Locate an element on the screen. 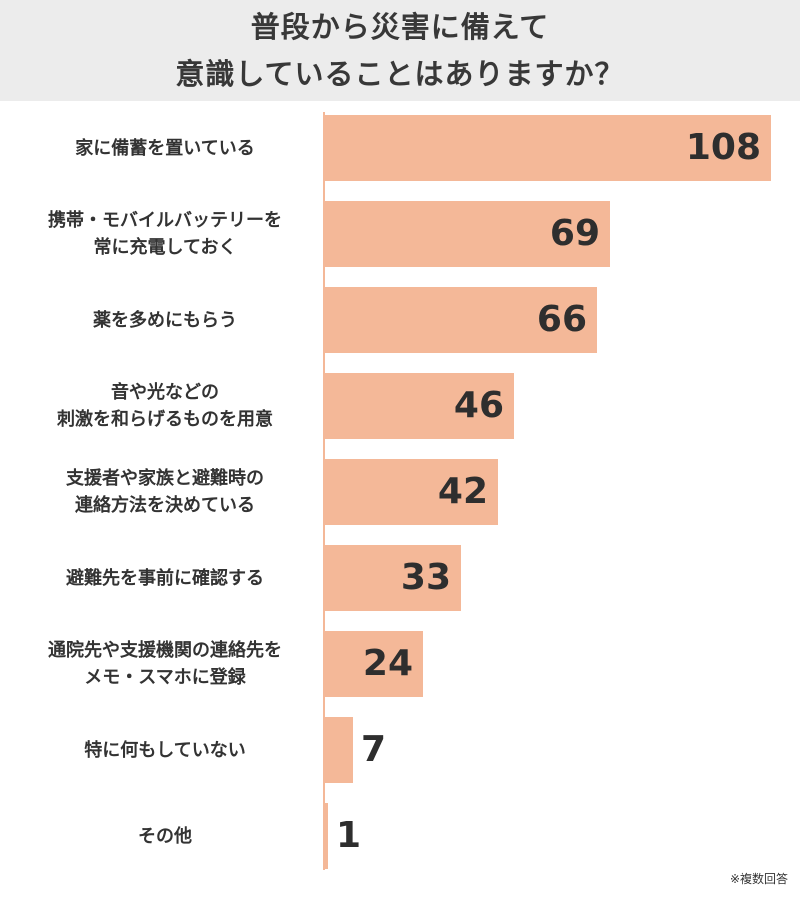  category-label-line: その他 is located at coordinates (165, 836).